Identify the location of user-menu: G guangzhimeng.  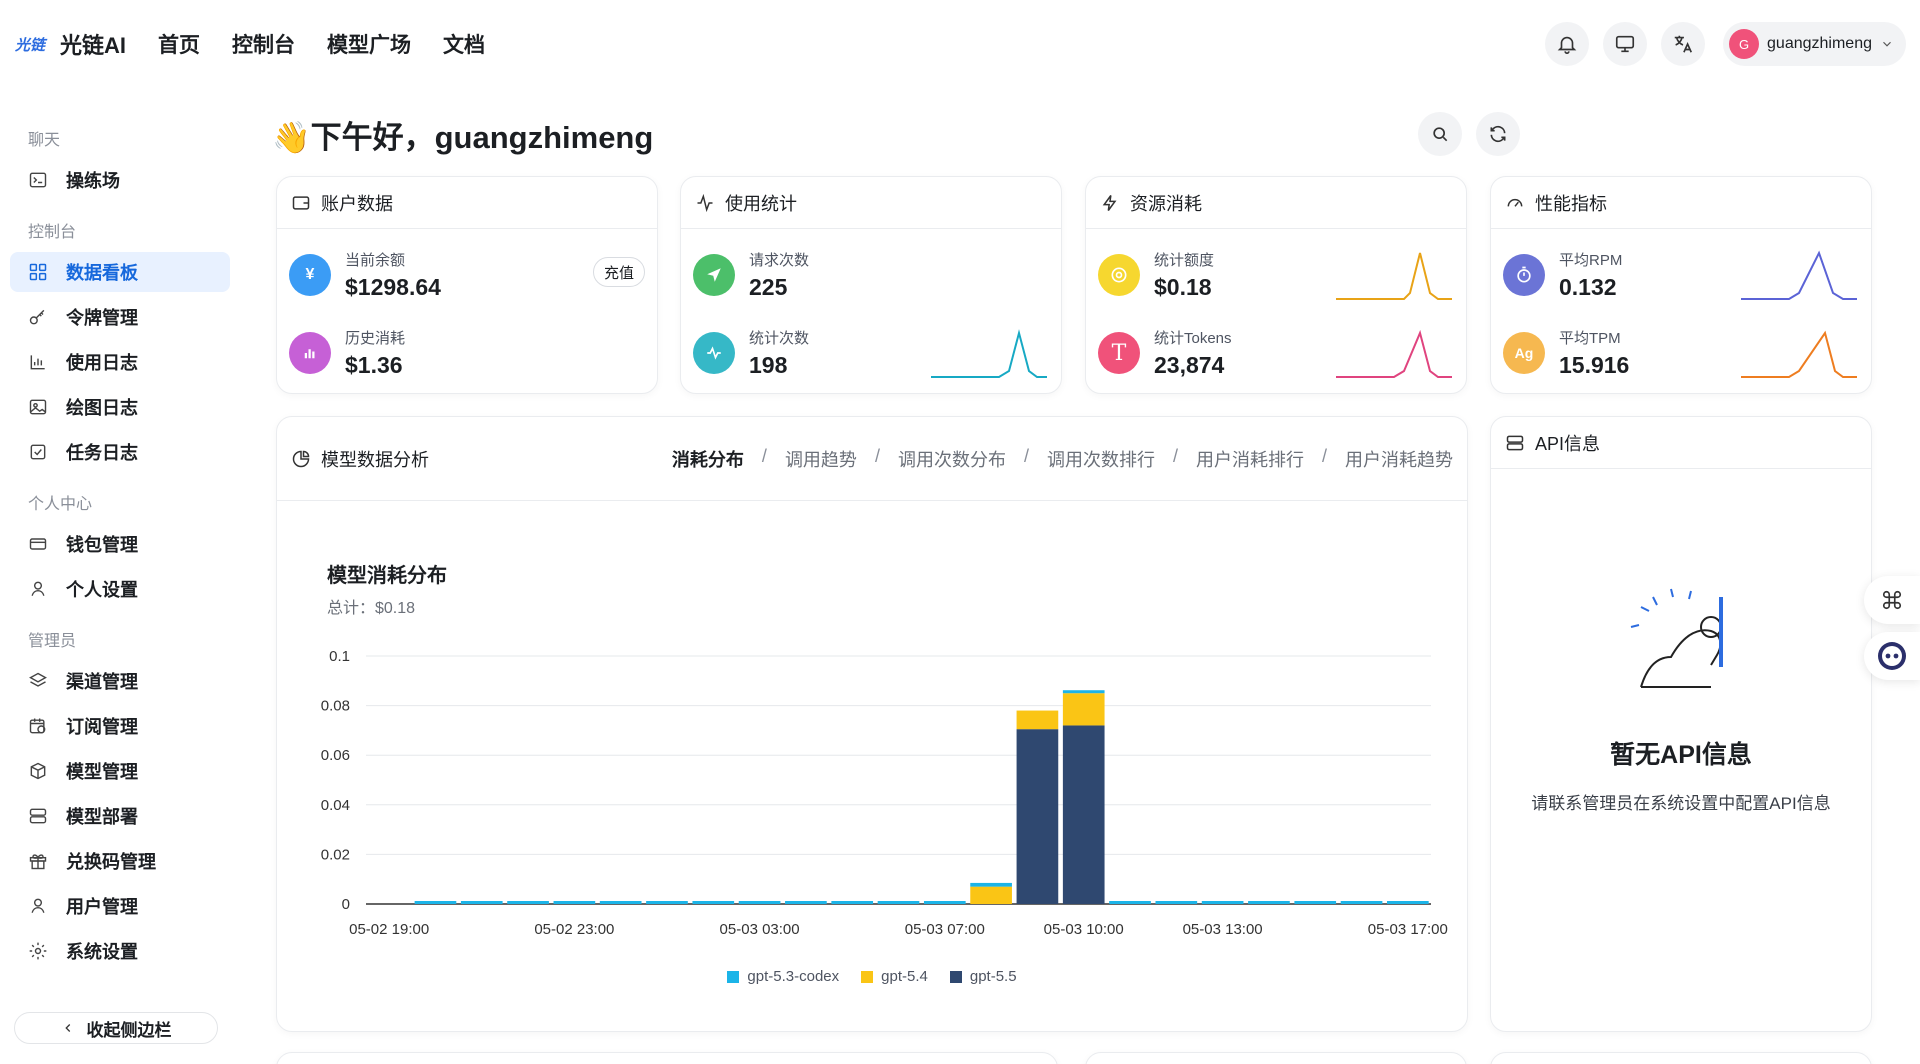
(1814, 44).